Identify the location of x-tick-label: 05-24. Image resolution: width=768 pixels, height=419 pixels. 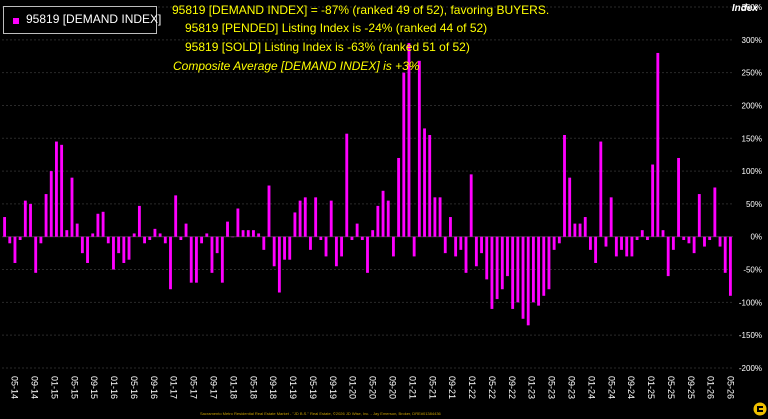
(611, 387).